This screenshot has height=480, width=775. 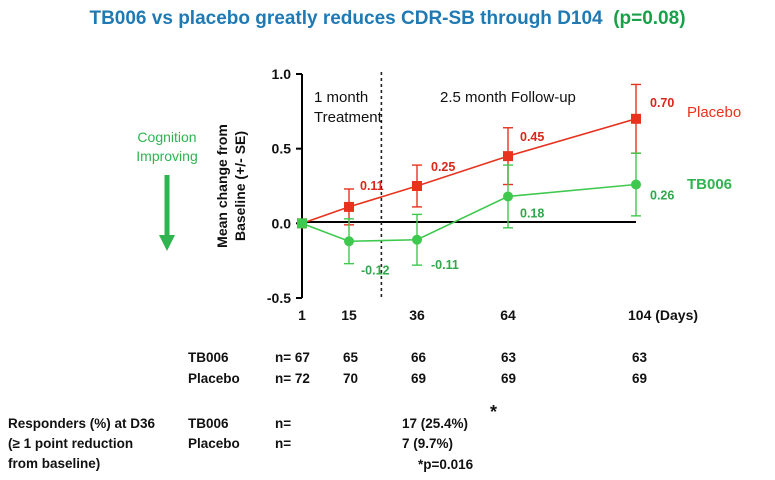 What do you see at coordinates (508, 97) in the screenshot?
I see `phase-label-followup: 2.5 month Follow-up` at bounding box center [508, 97].